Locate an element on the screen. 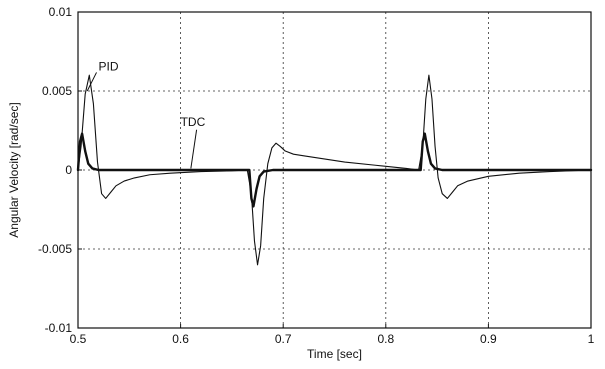 This screenshot has height=369, width=605. y-tick-label: 0.005 is located at coordinates (57, 91).